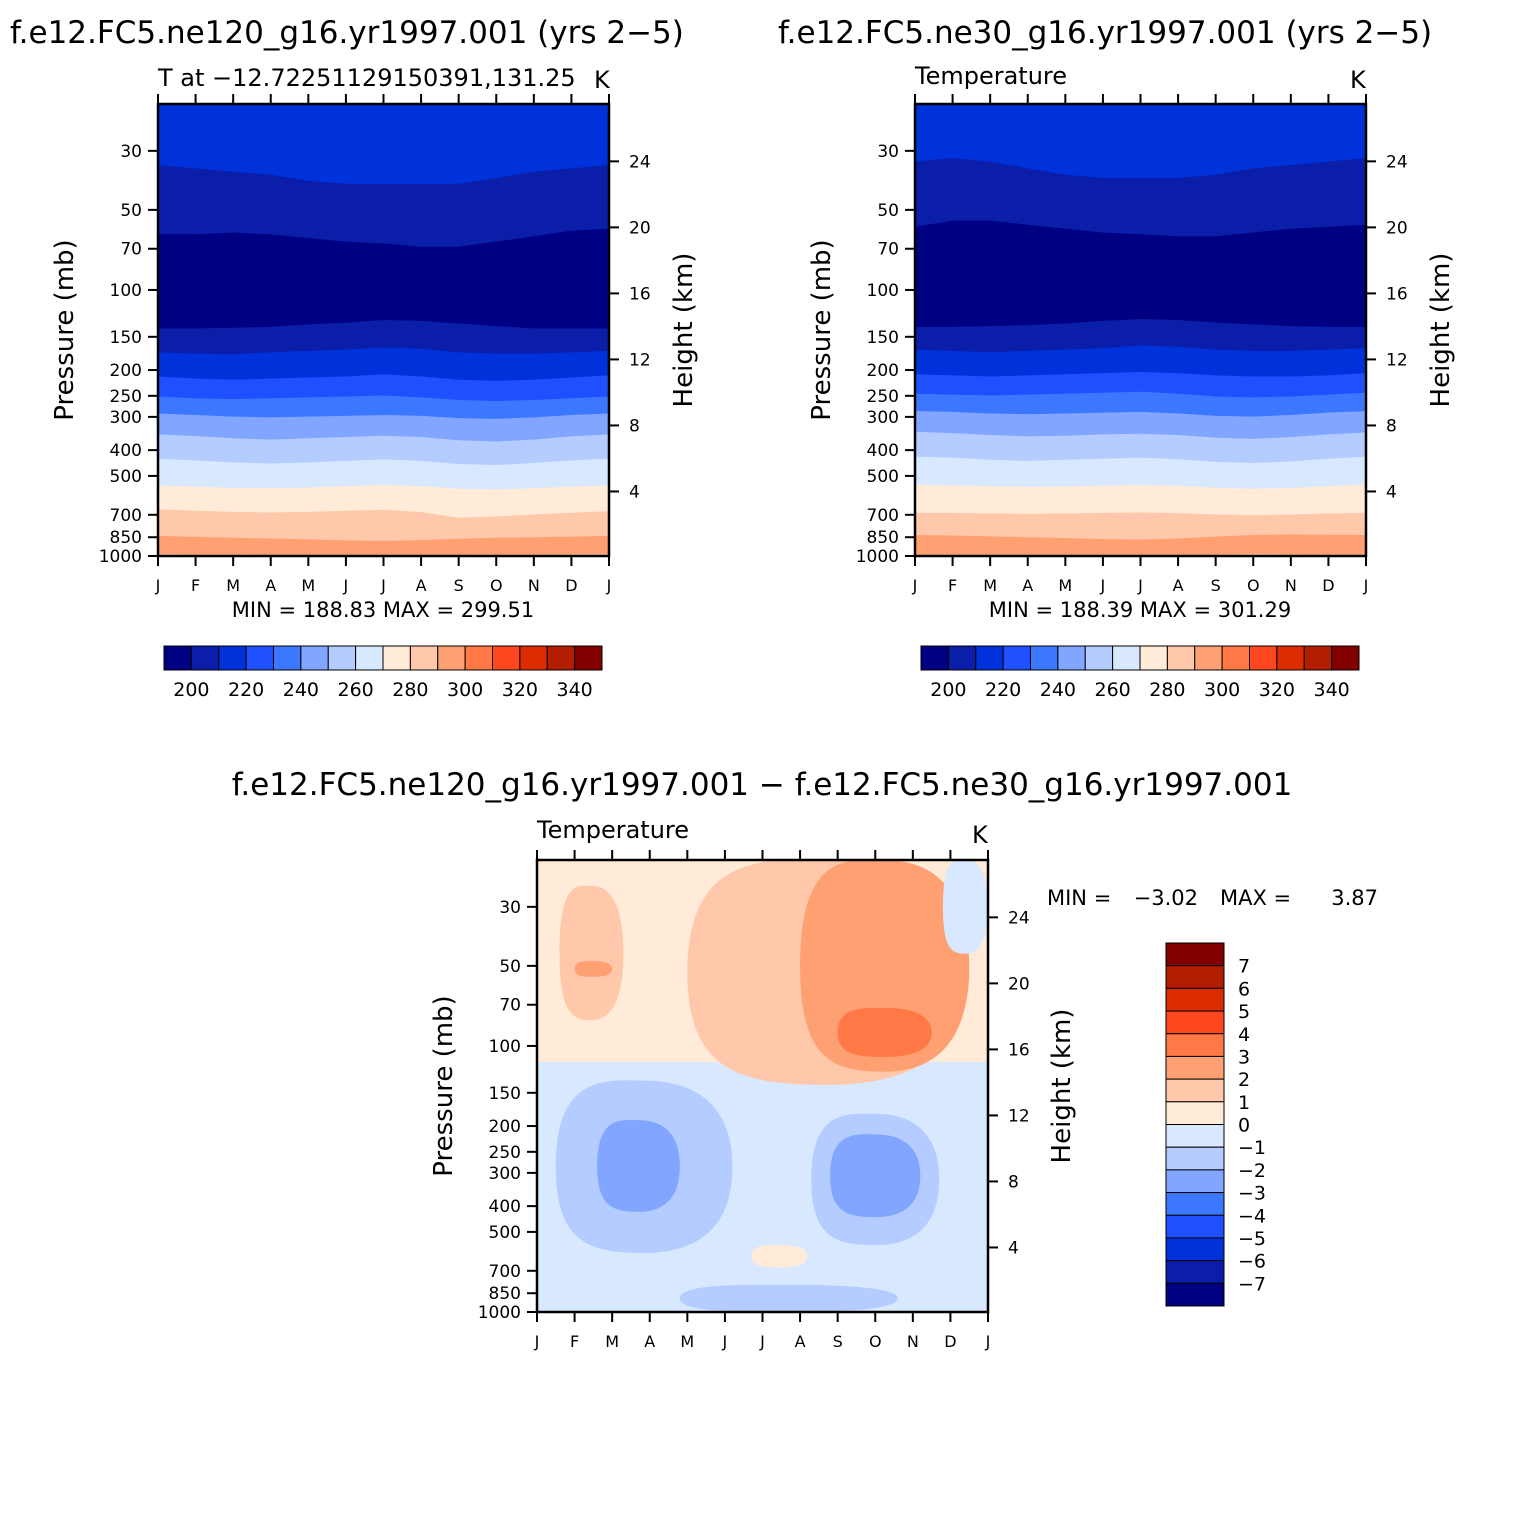 This screenshot has width=1524, height=1527. What do you see at coordinates (131, 250) in the screenshot?
I see `y-tick-label: 70` at bounding box center [131, 250].